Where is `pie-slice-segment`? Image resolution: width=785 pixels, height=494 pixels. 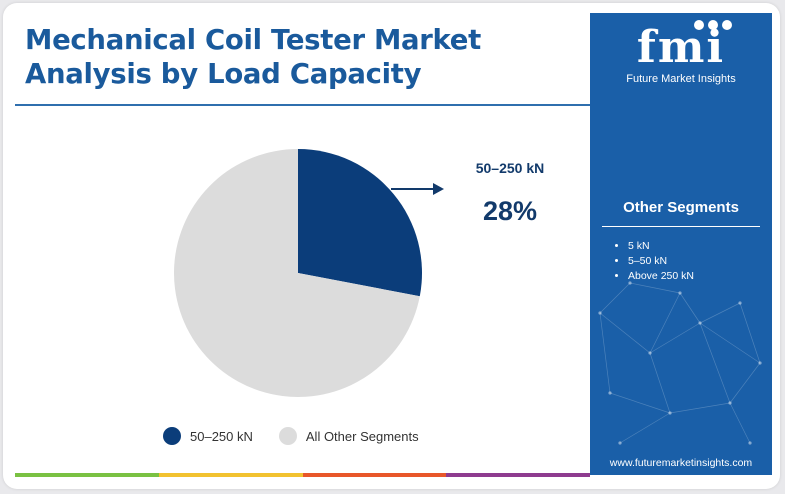 pie-slice-segment is located at coordinates (360, 223).